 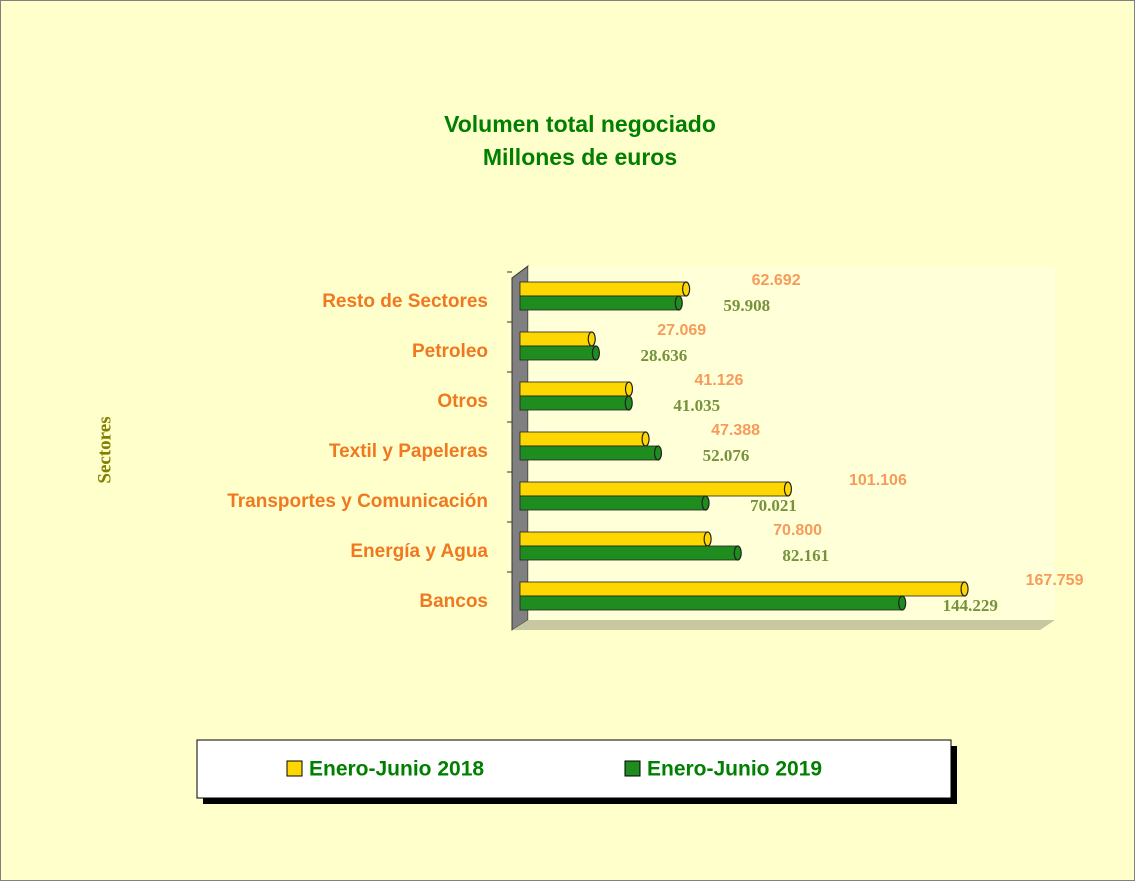 What do you see at coordinates (805, 555) in the screenshot?
I see `data-label: 82.161` at bounding box center [805, 555].